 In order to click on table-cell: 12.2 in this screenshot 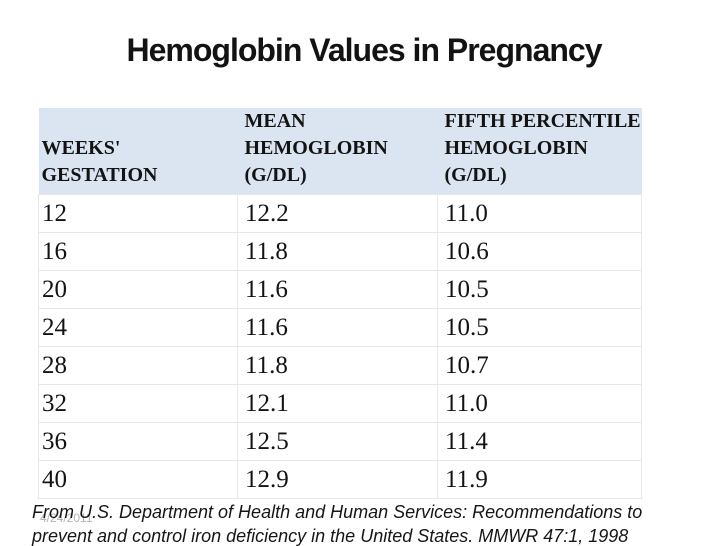, I will do `click(337, 213)`.